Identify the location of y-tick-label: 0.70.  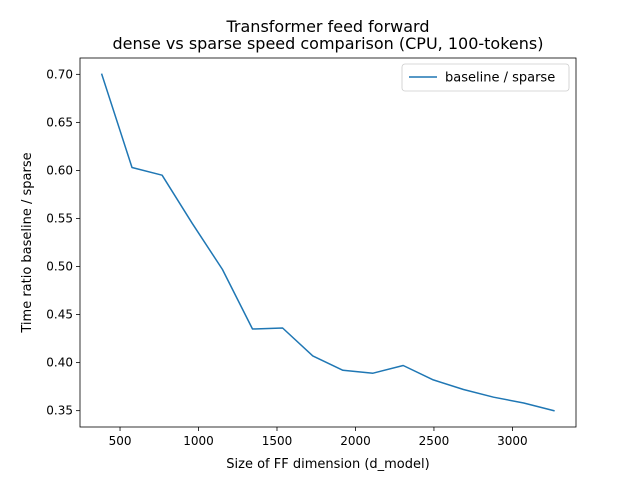
(59, 74).